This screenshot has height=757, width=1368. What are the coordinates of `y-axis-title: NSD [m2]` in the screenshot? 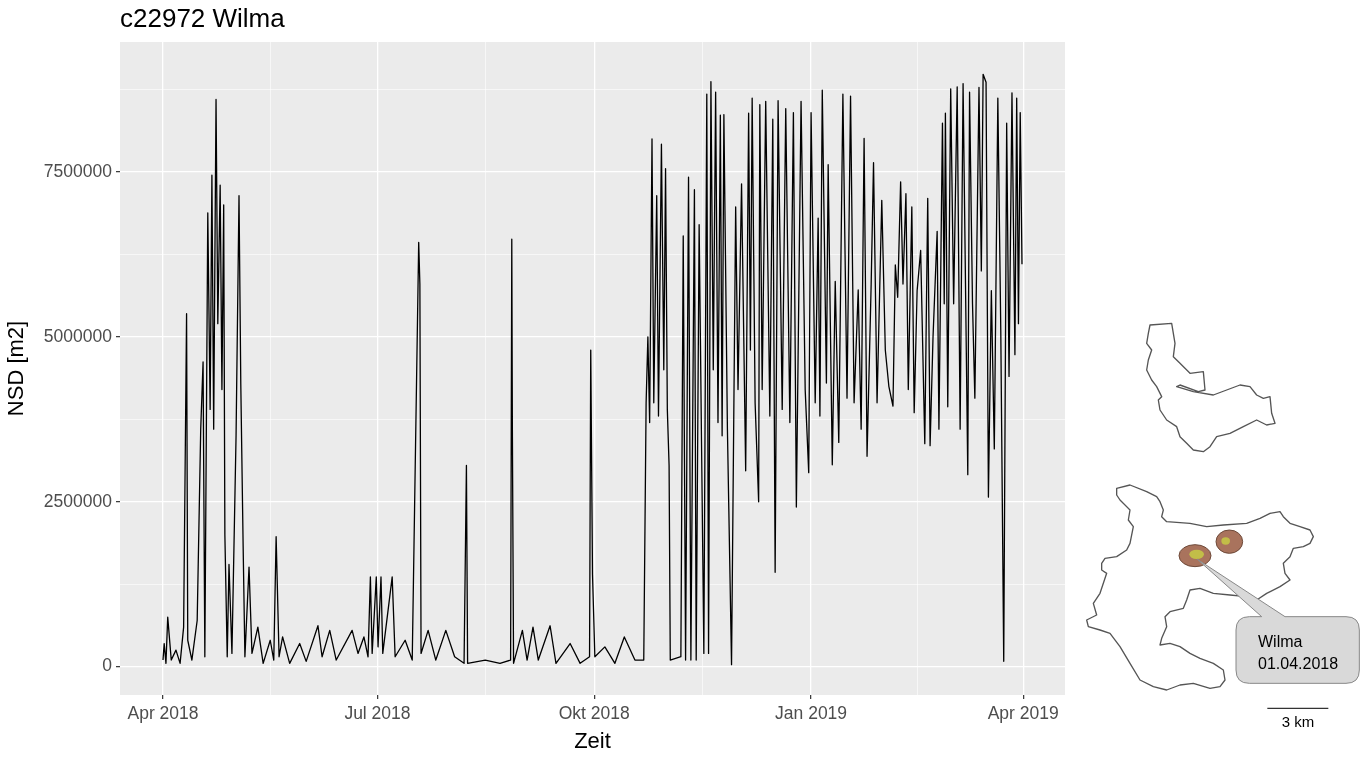 It's located at (16, 368).